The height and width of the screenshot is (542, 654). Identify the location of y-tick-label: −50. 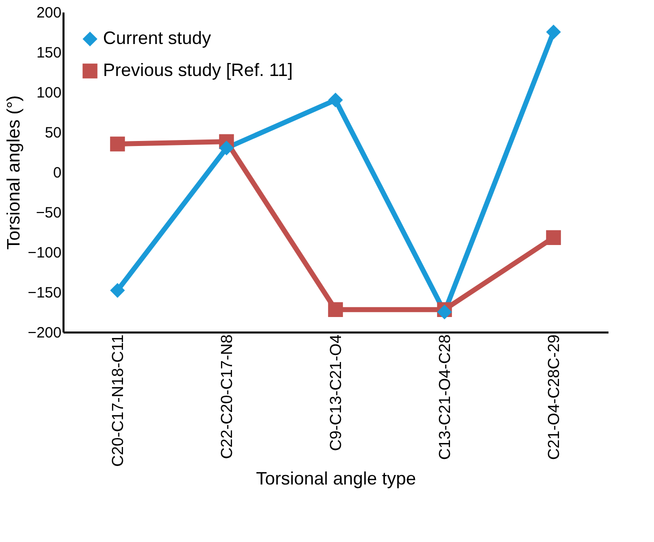
(49, 213).